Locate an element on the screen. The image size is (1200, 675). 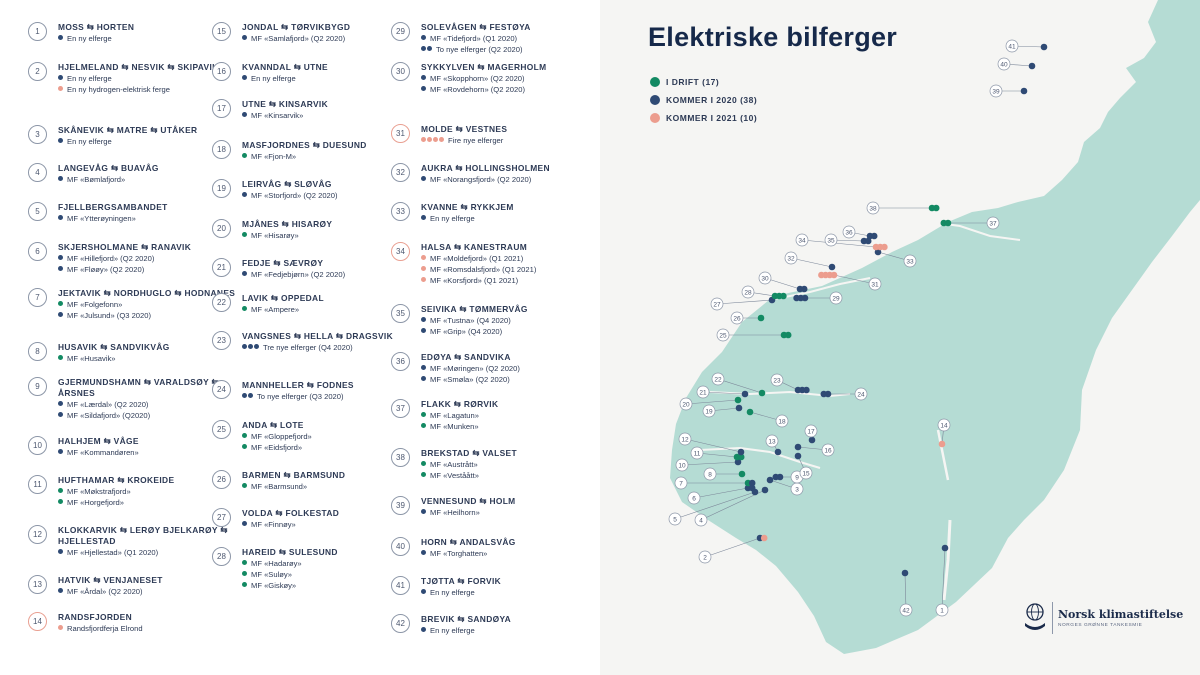
route-name: FJELLBERGSAMBANDET is located at coordinates (113, 207).